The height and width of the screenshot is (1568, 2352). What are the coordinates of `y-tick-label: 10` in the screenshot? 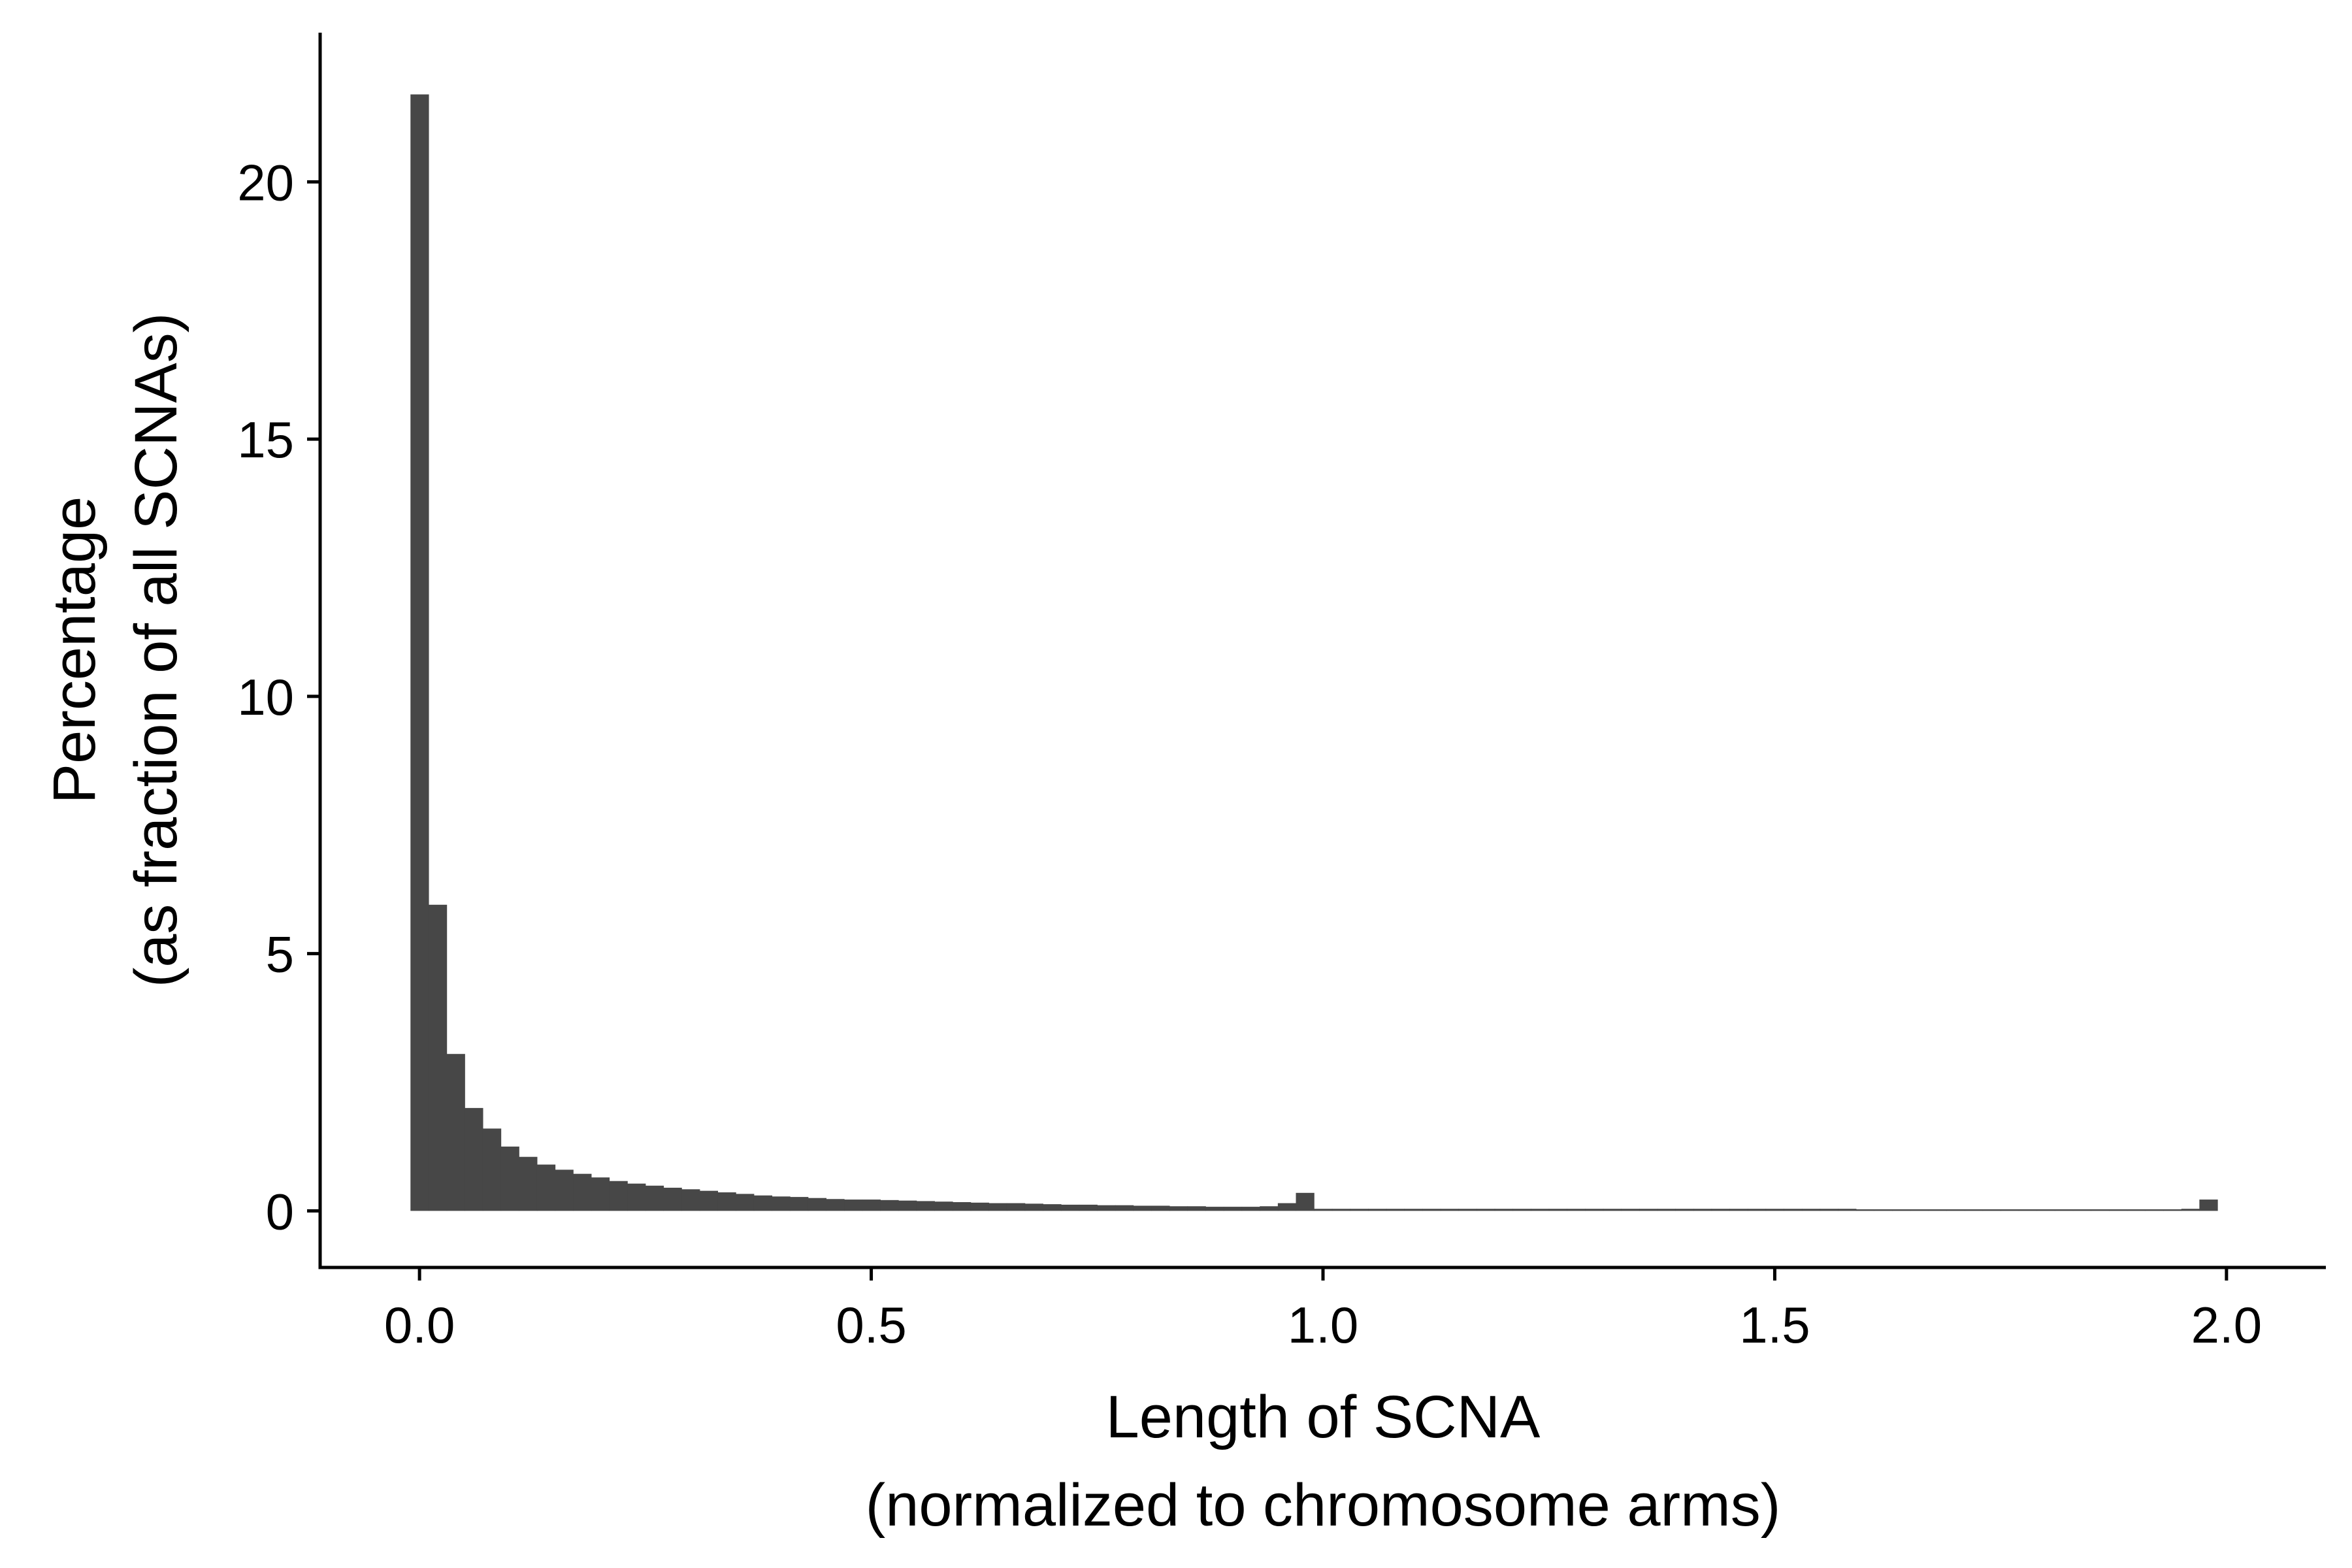 It's located at (265, 697).